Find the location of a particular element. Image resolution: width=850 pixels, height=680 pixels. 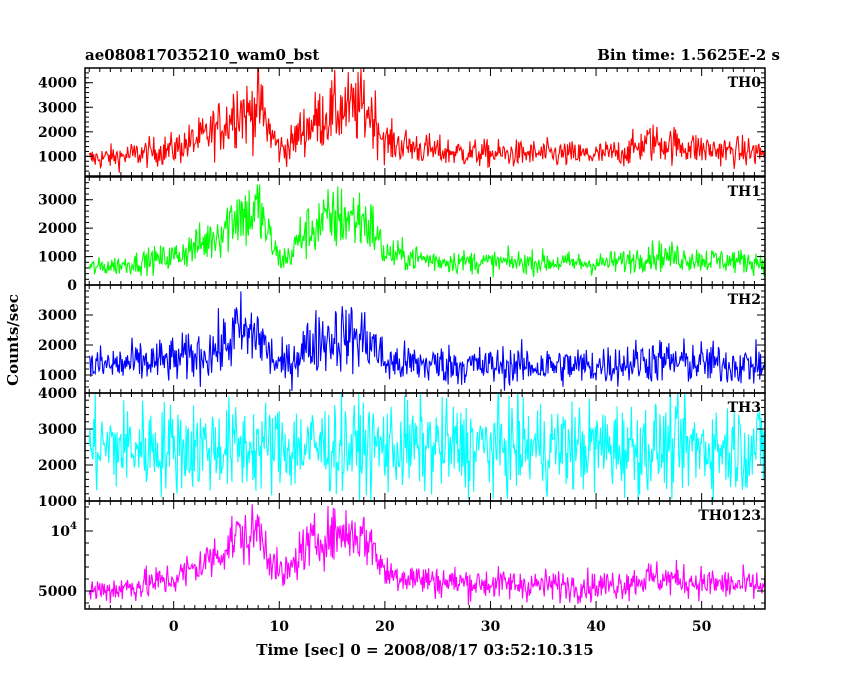

chart-title: ae080817035210_wam0_bst is located at coordinates (202, 55).